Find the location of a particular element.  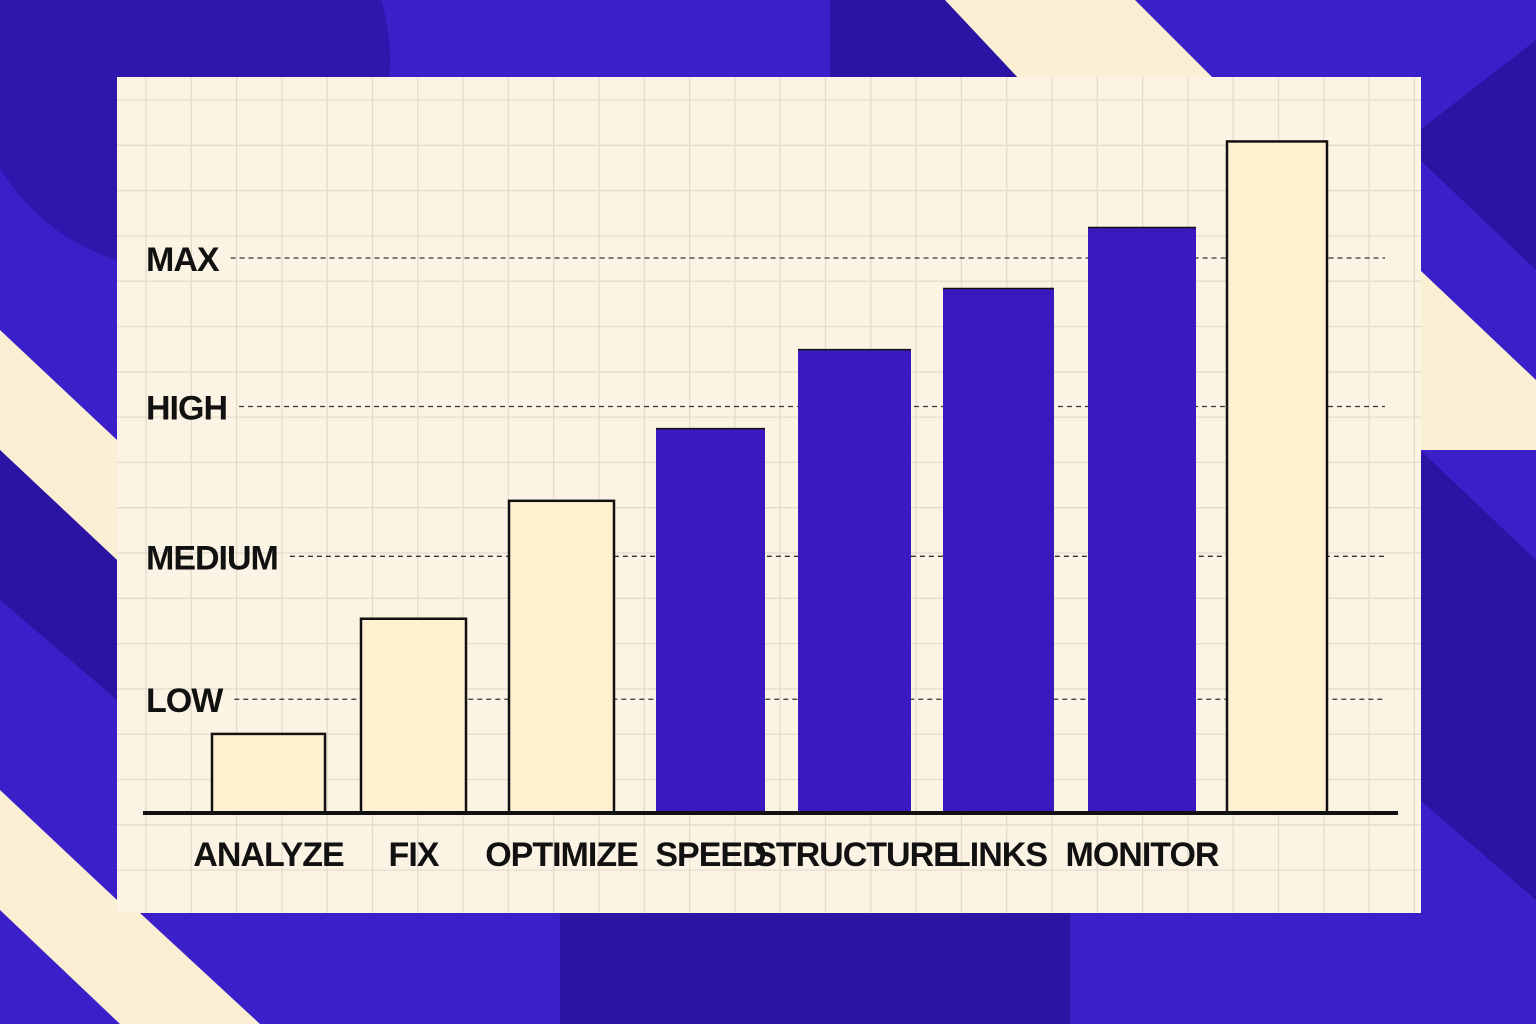

bar-analyze is located at coordinates (268, 773).